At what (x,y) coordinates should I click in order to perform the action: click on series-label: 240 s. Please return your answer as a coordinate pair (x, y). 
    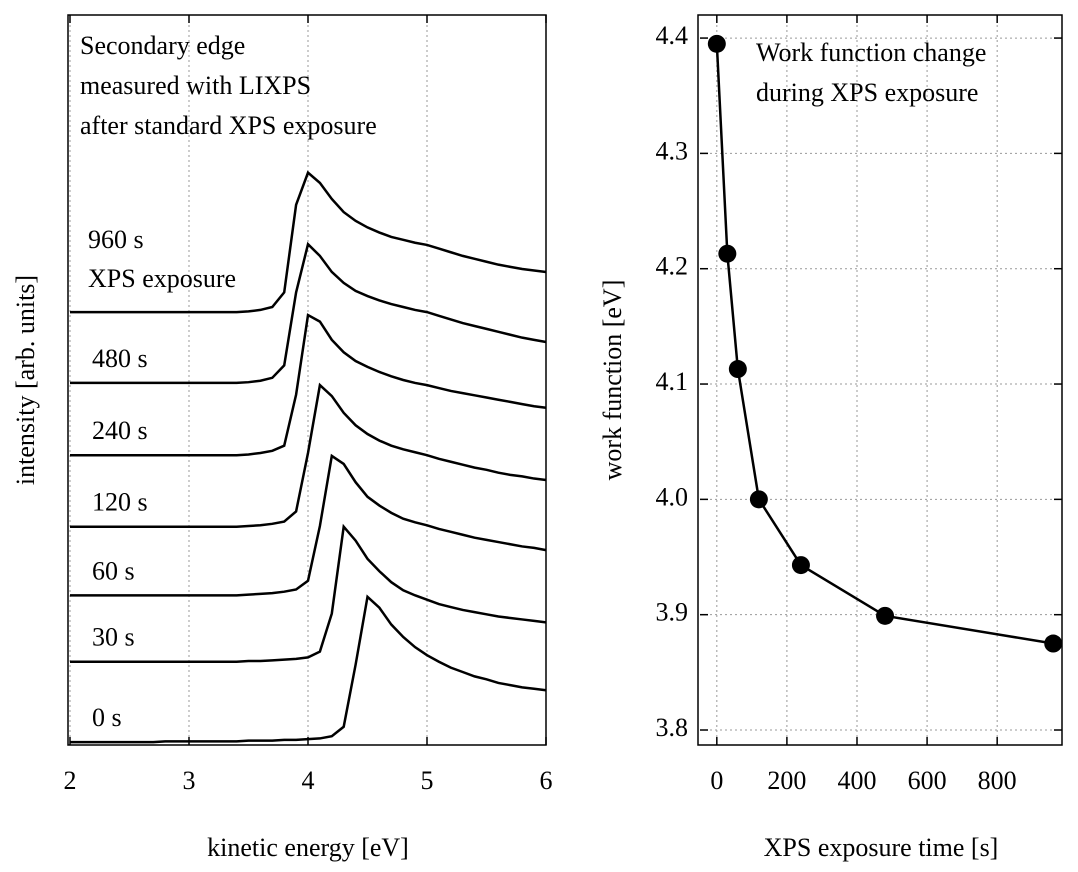
    Looking at the image, I should click on (120, 430).